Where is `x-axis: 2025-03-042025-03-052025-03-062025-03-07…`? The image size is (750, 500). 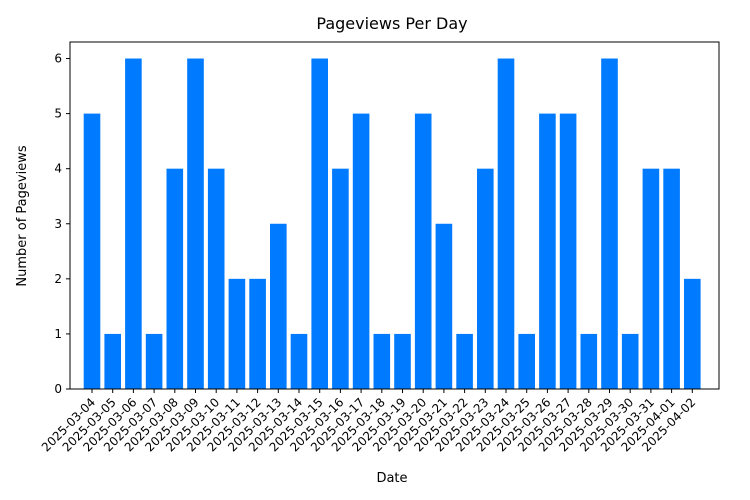
x-axis: 2025-03-042025-03-052025-03-062025-03-07… is located at coordinates (368, 421).